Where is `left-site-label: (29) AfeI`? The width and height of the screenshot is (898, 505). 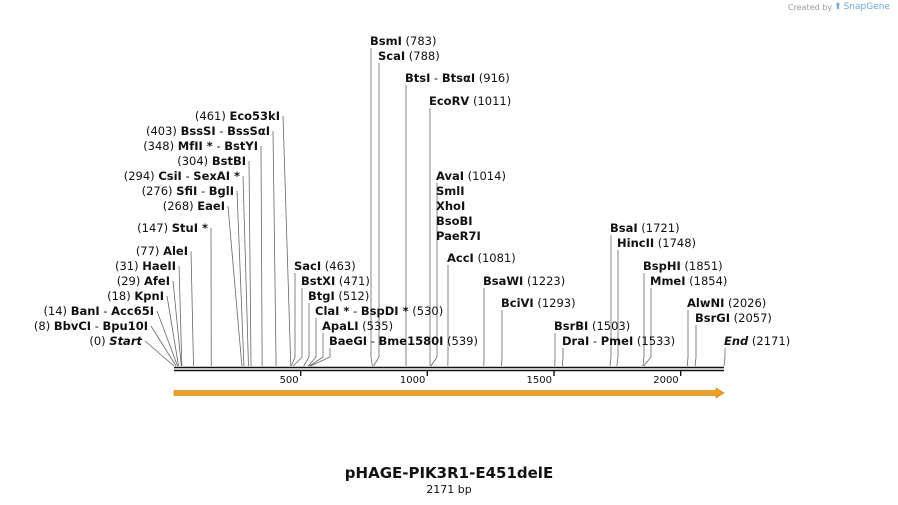 left-site-label: (29) AfeI is located at coordinates (143, 281).